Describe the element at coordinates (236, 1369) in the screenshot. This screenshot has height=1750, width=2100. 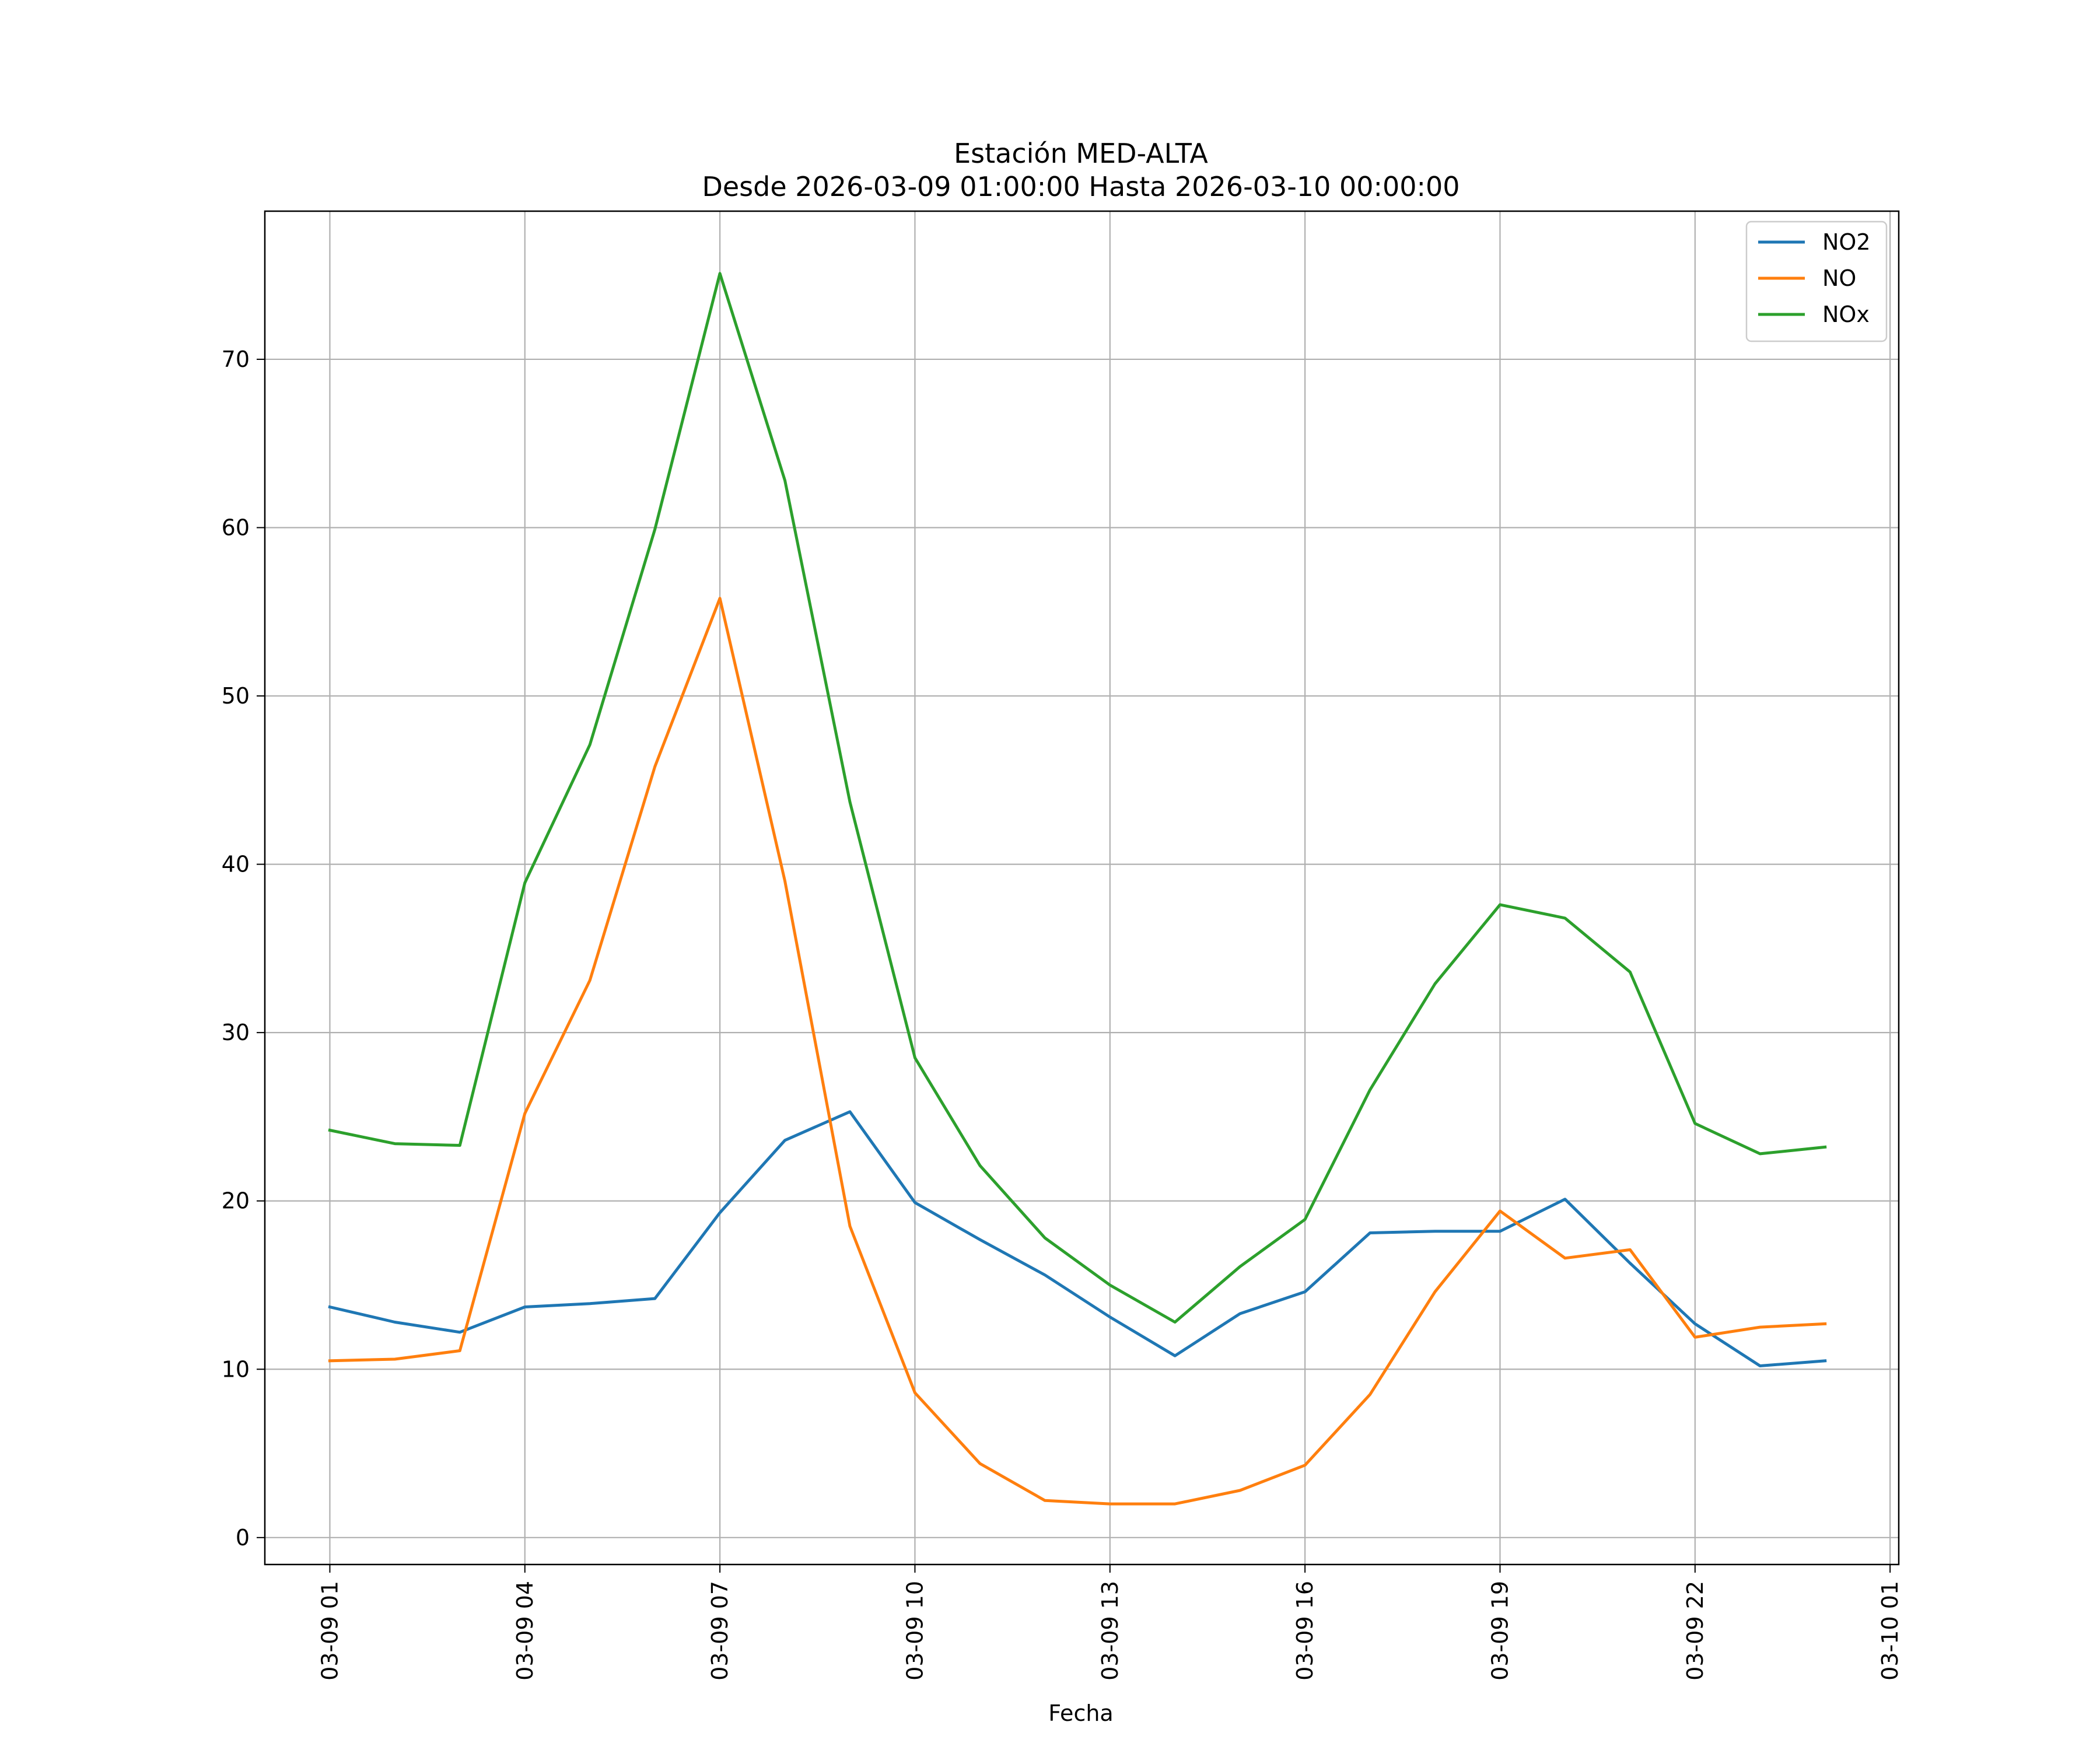
I see `y-tick-label: 10` at that location.